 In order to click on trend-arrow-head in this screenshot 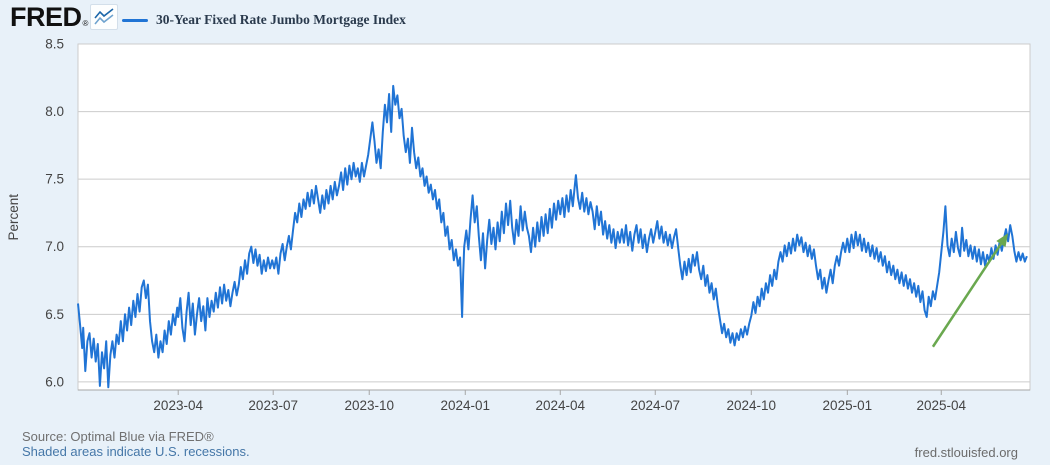, I will do `click(1002, 240)`.